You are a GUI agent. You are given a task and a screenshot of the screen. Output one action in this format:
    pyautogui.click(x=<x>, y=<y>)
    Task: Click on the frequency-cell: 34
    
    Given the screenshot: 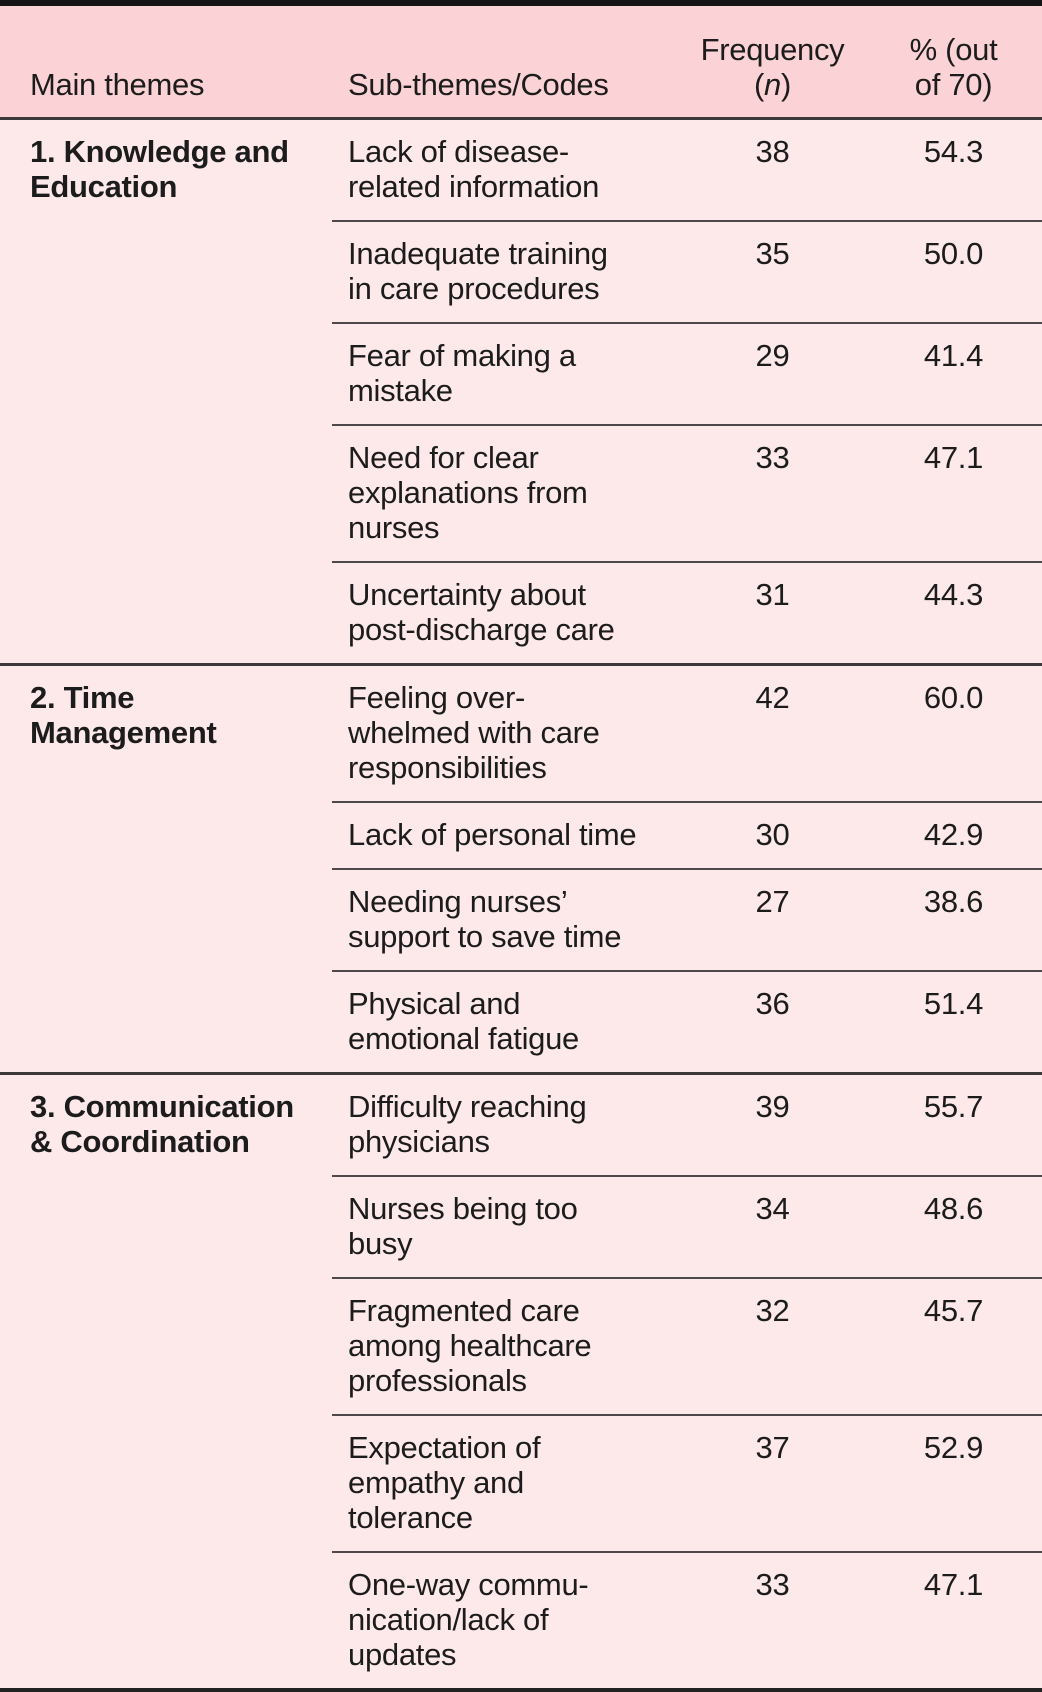 What is the action you would take?
    pyautogui.click(x=772, y=1208)
    